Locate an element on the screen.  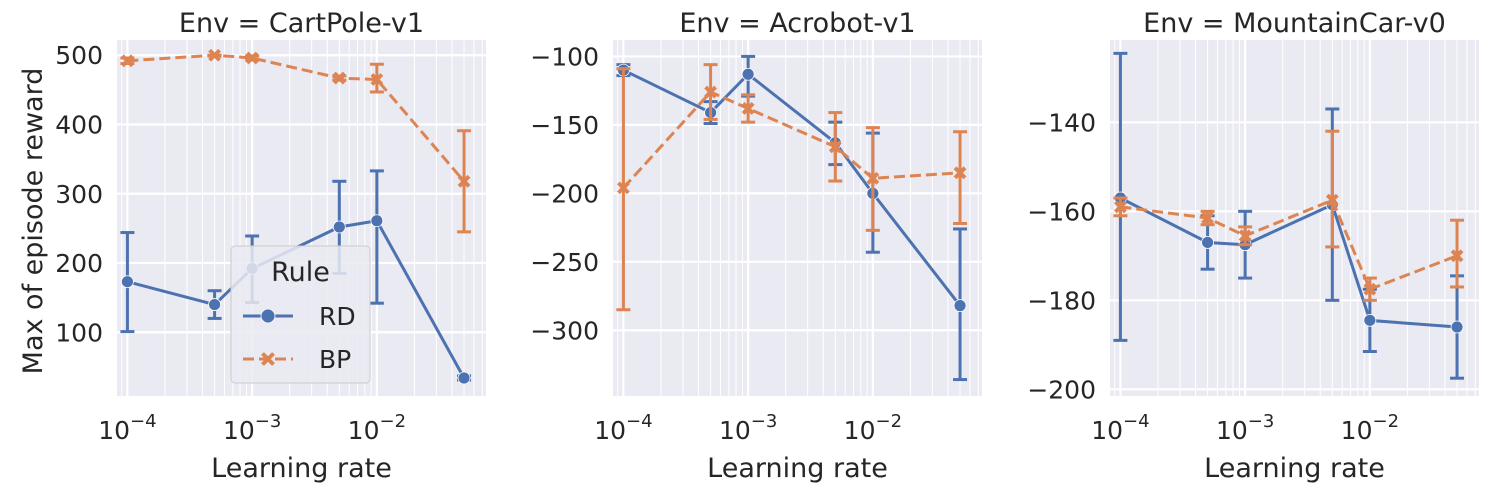
y-tick-label: −140 is located at coordinates (1061, 122).